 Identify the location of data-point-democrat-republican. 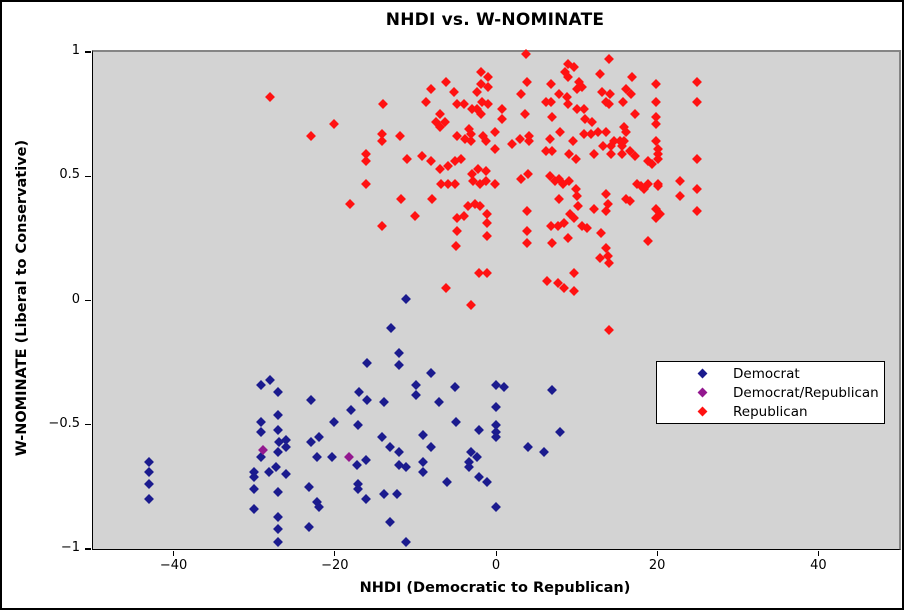
(349, 457).